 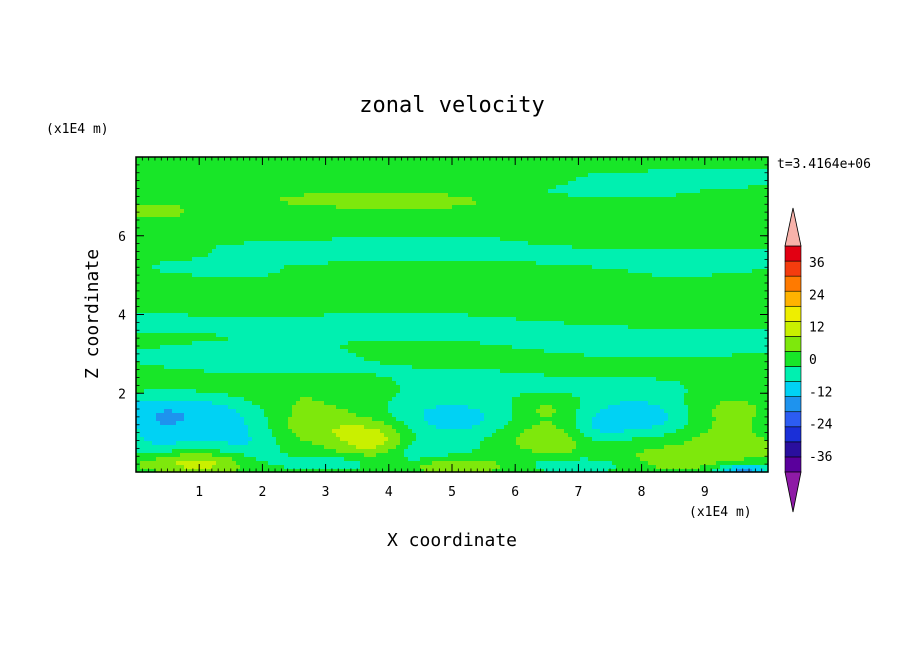 What do you see at coordinates (793, 227) in the screenshot?
I see `colorbar-over-arrow` at bounding box center [793, 227].